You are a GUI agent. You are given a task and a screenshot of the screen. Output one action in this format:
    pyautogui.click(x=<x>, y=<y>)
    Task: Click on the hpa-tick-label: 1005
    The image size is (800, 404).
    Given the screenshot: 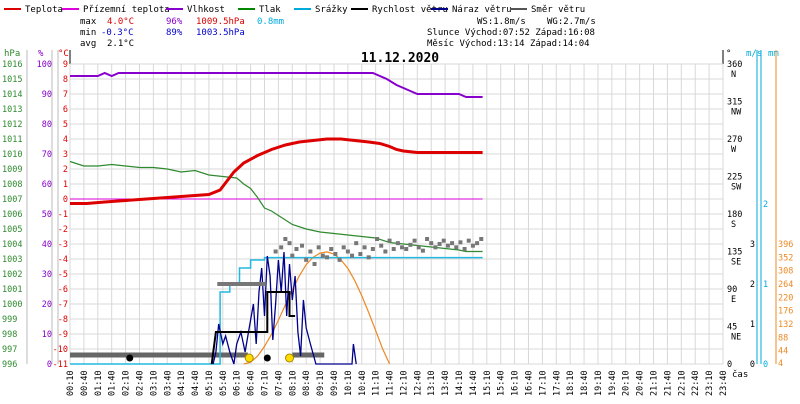 What is the action you would take?
    pyautogui.click(x=12, y=230)
    